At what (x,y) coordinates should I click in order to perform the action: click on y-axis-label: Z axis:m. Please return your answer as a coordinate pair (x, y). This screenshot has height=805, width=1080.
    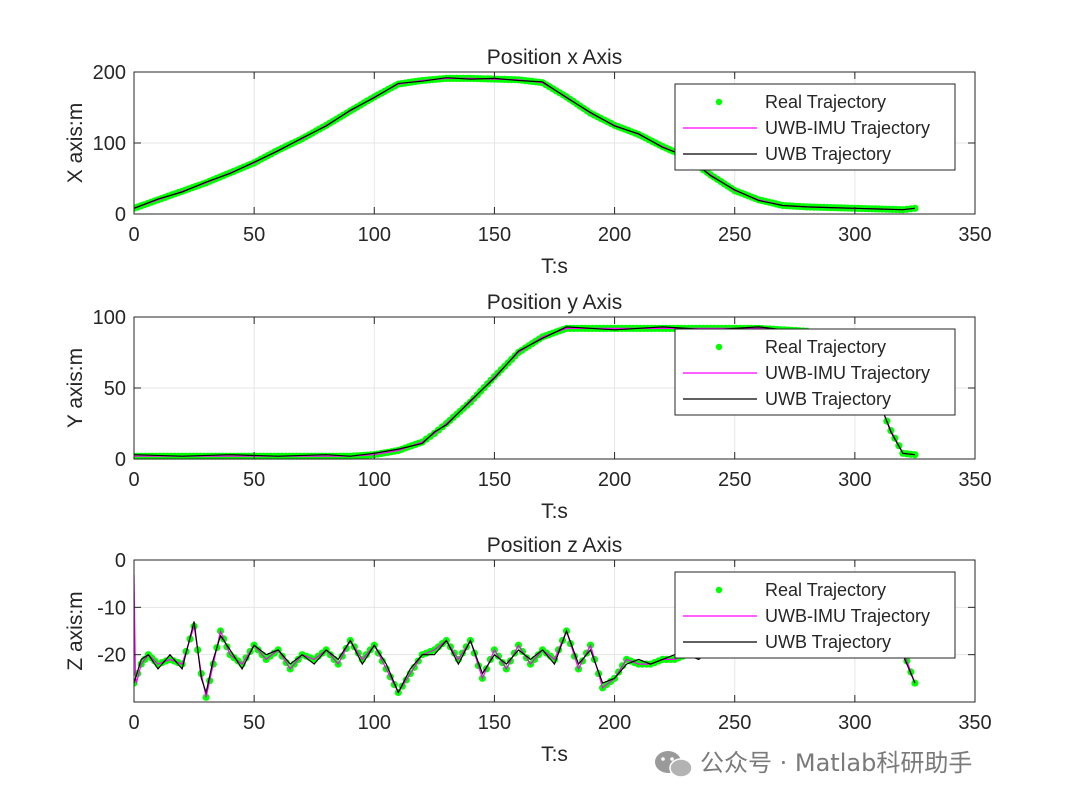
    Looking at the image, I should click on (75, 630).